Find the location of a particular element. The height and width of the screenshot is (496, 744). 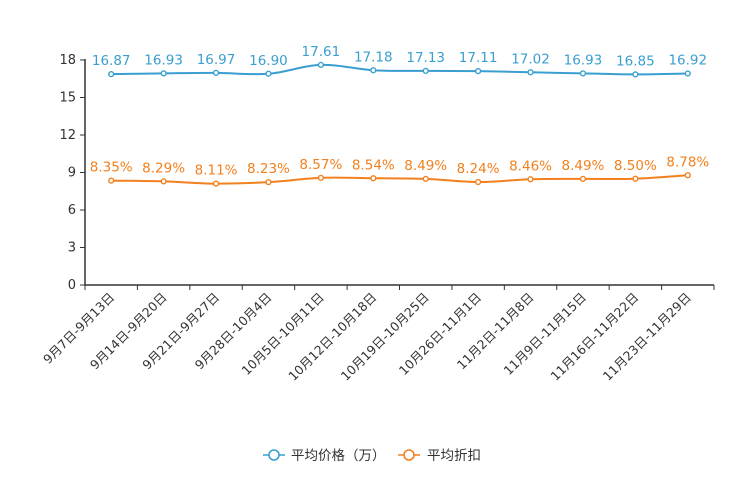

y-tick-label: 12 is located at coordinates (67, 135).